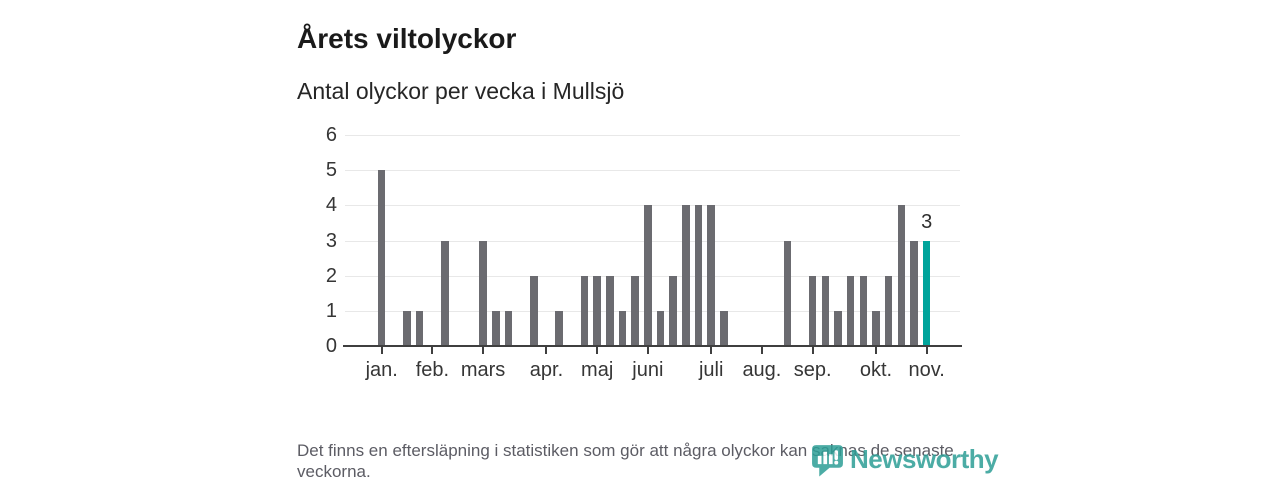  Describe the element at coordinates (331, 310) in the screenshot. I see `y-axis-label: 1` at that location.